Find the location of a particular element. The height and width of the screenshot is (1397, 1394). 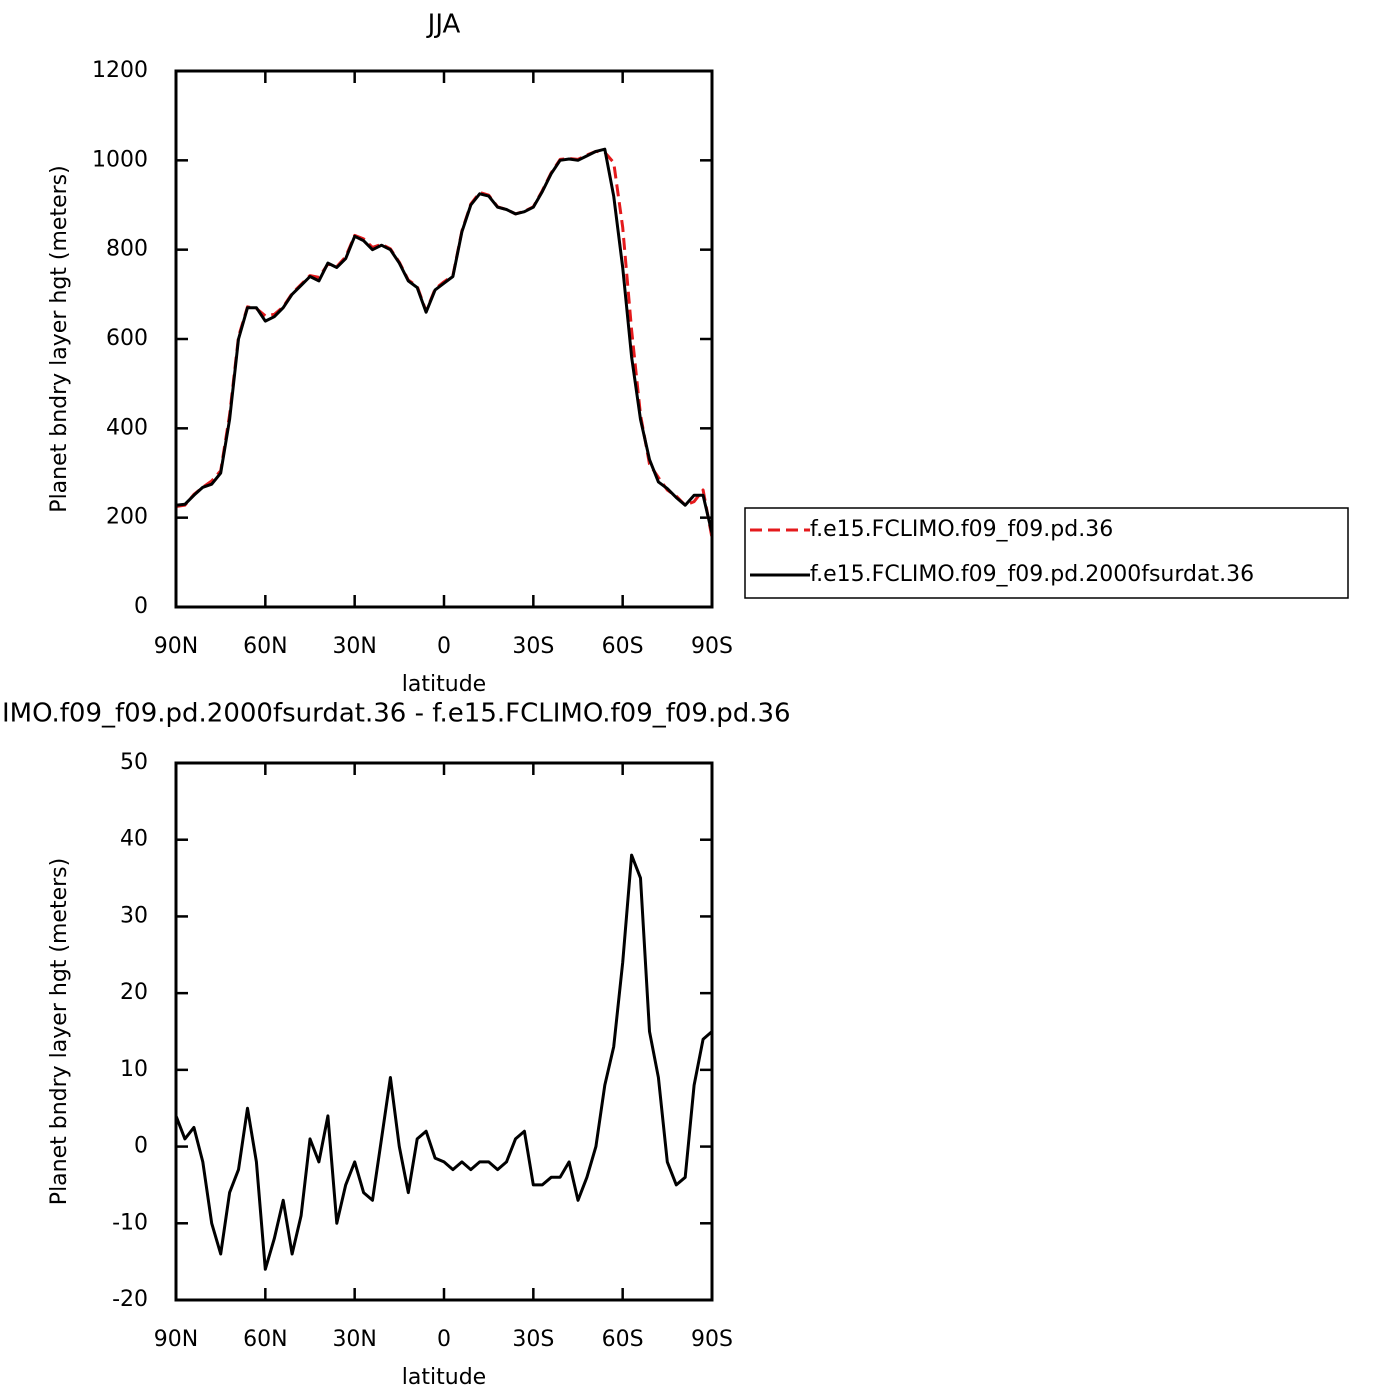

y-tick-label: 800 is located at coordinates (127, 249).